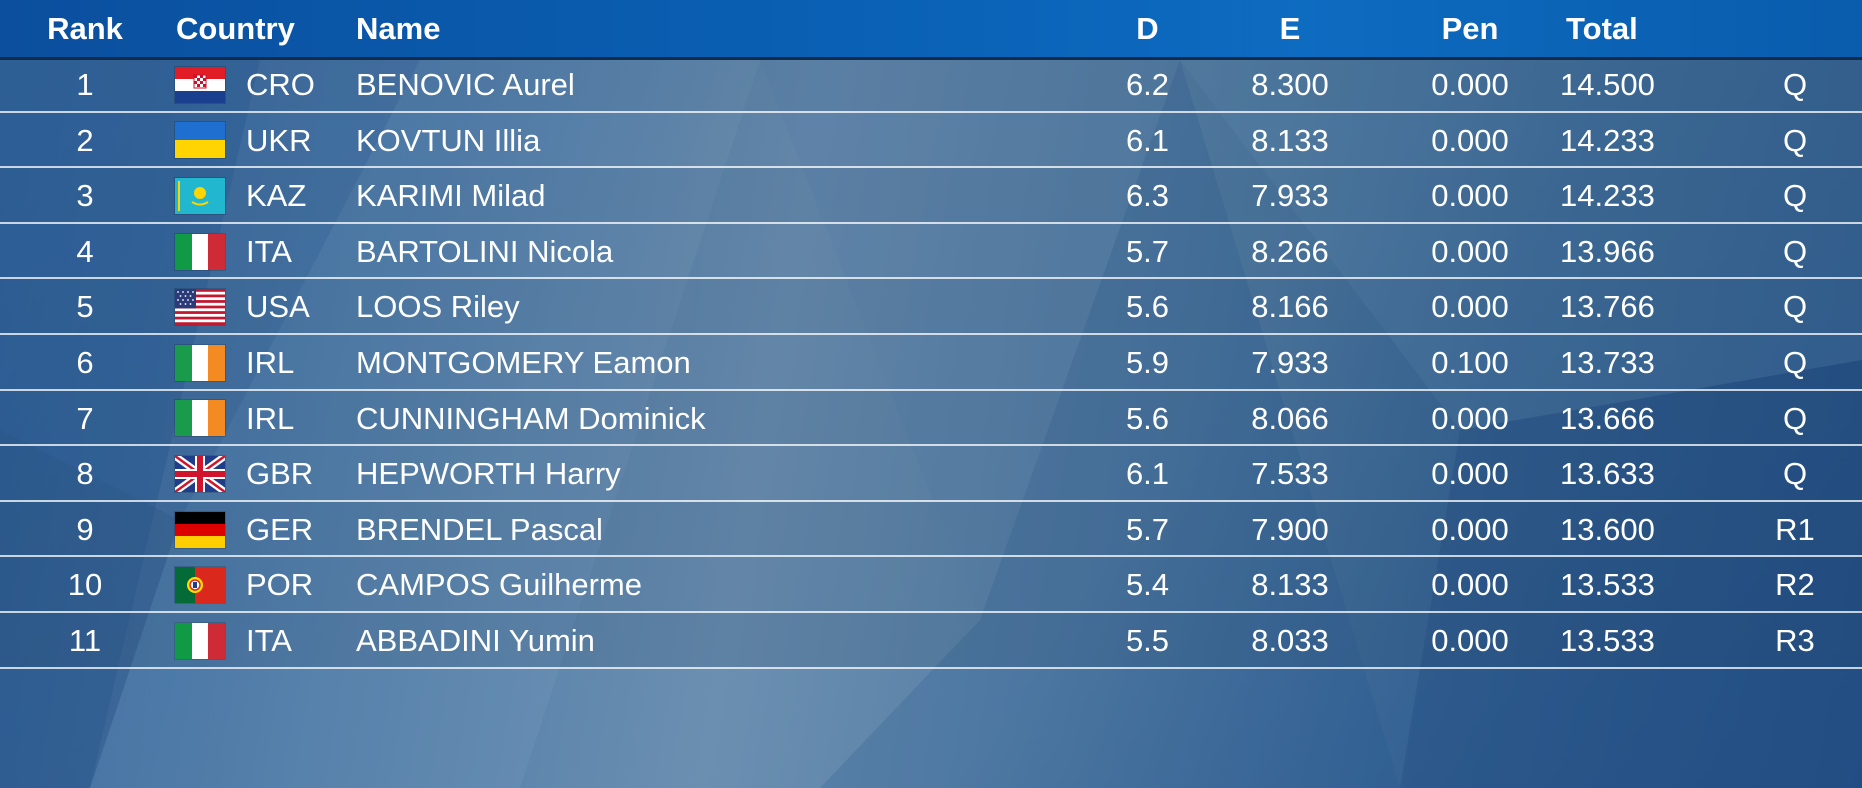  Describe the element at coordinates (1147, 362) in the screenshot. I see `d-score: 5.9` at that location.